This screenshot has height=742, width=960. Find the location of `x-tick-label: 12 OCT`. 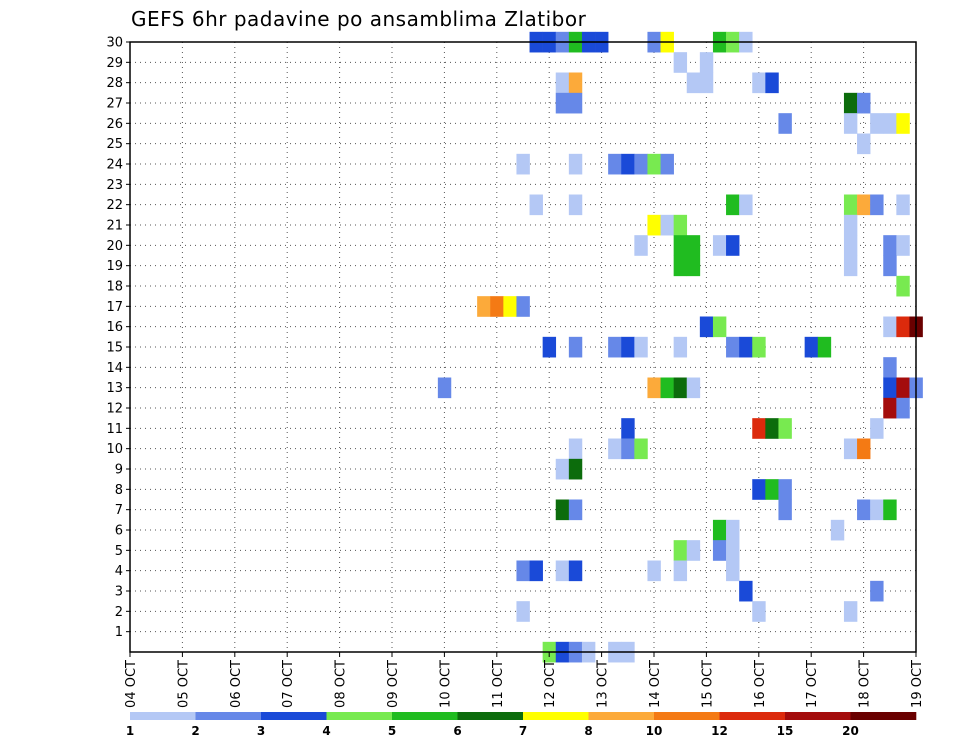

x-tick-label: 12 OCT is located at coordinates (550, 684).